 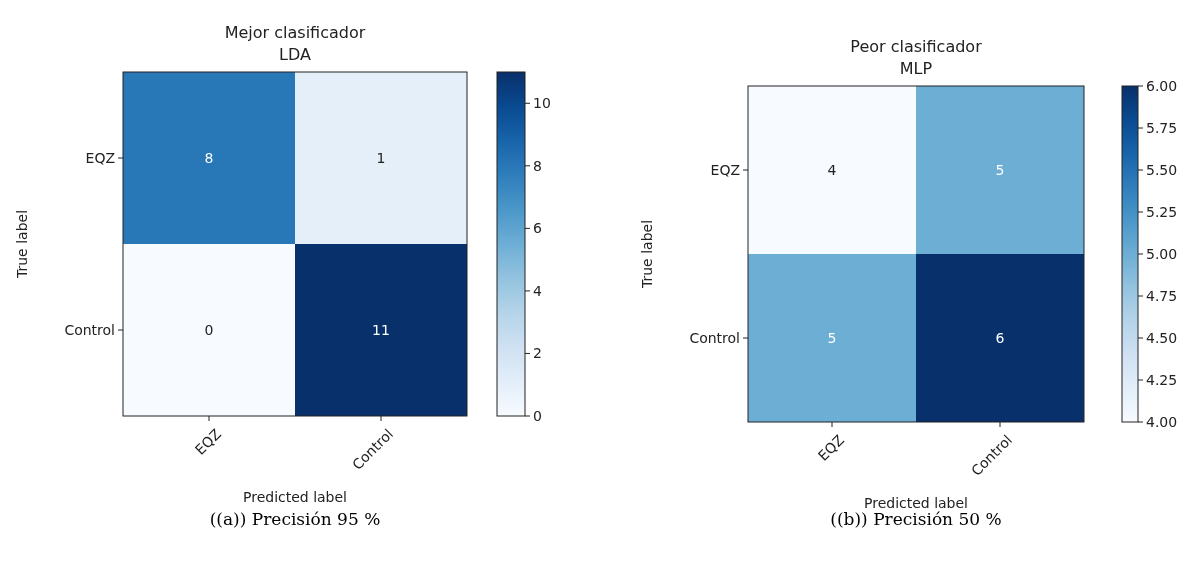 I want to click on chart-title: Peor clasificador, so click(x=916, y=46).